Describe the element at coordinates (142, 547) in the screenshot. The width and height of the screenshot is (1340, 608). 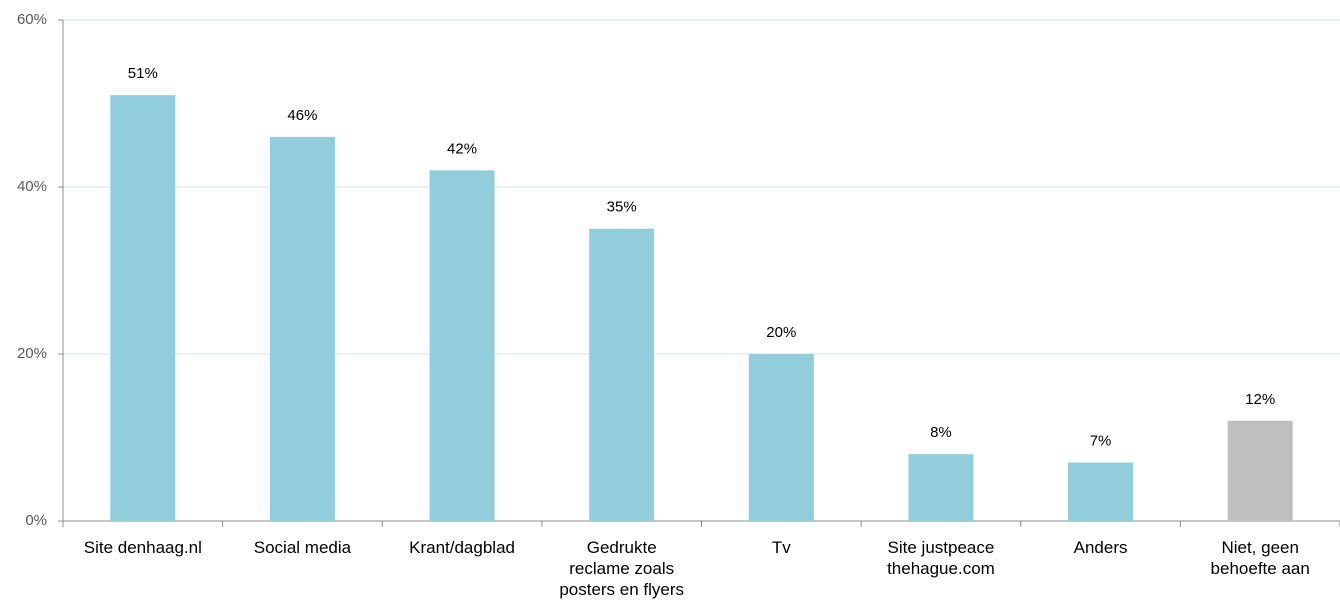
I see `x-tick-label: Site denhaag.nl` at that location.